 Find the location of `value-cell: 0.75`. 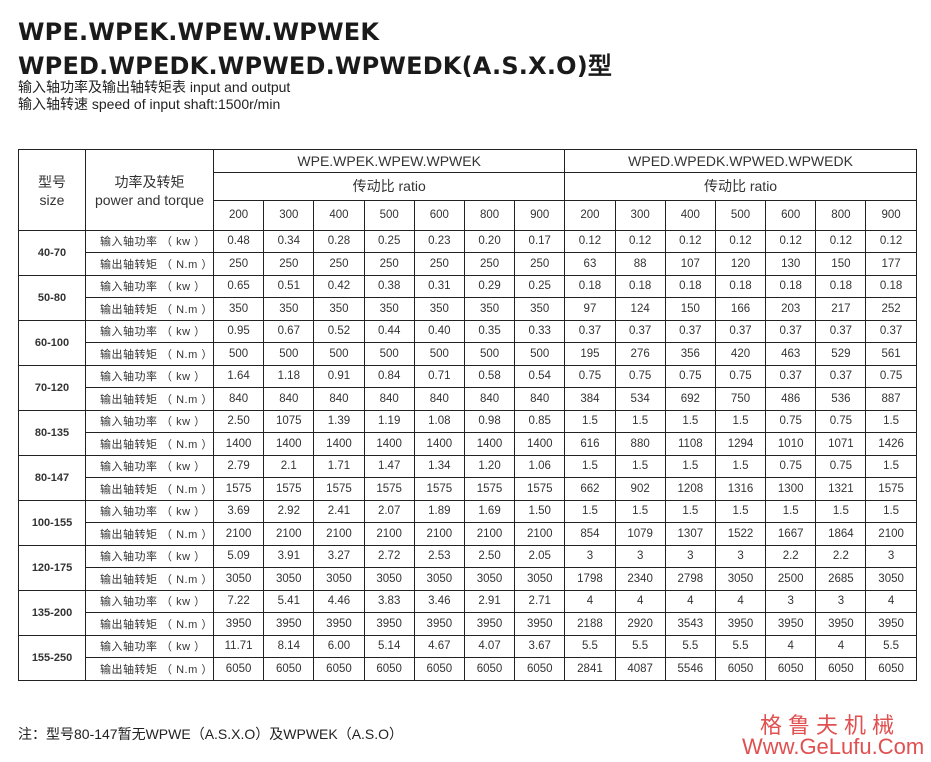

value-cell: 0.75 is located at coordinates (891, 376).